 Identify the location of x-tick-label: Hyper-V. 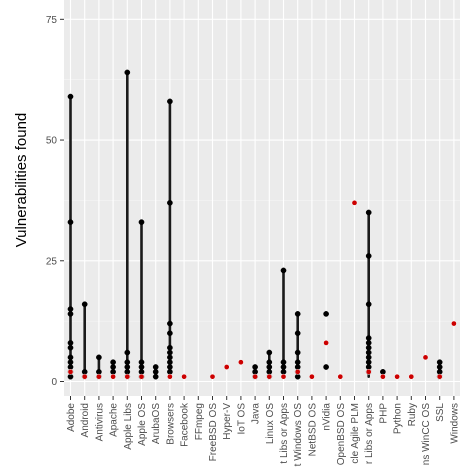
(227, 421).